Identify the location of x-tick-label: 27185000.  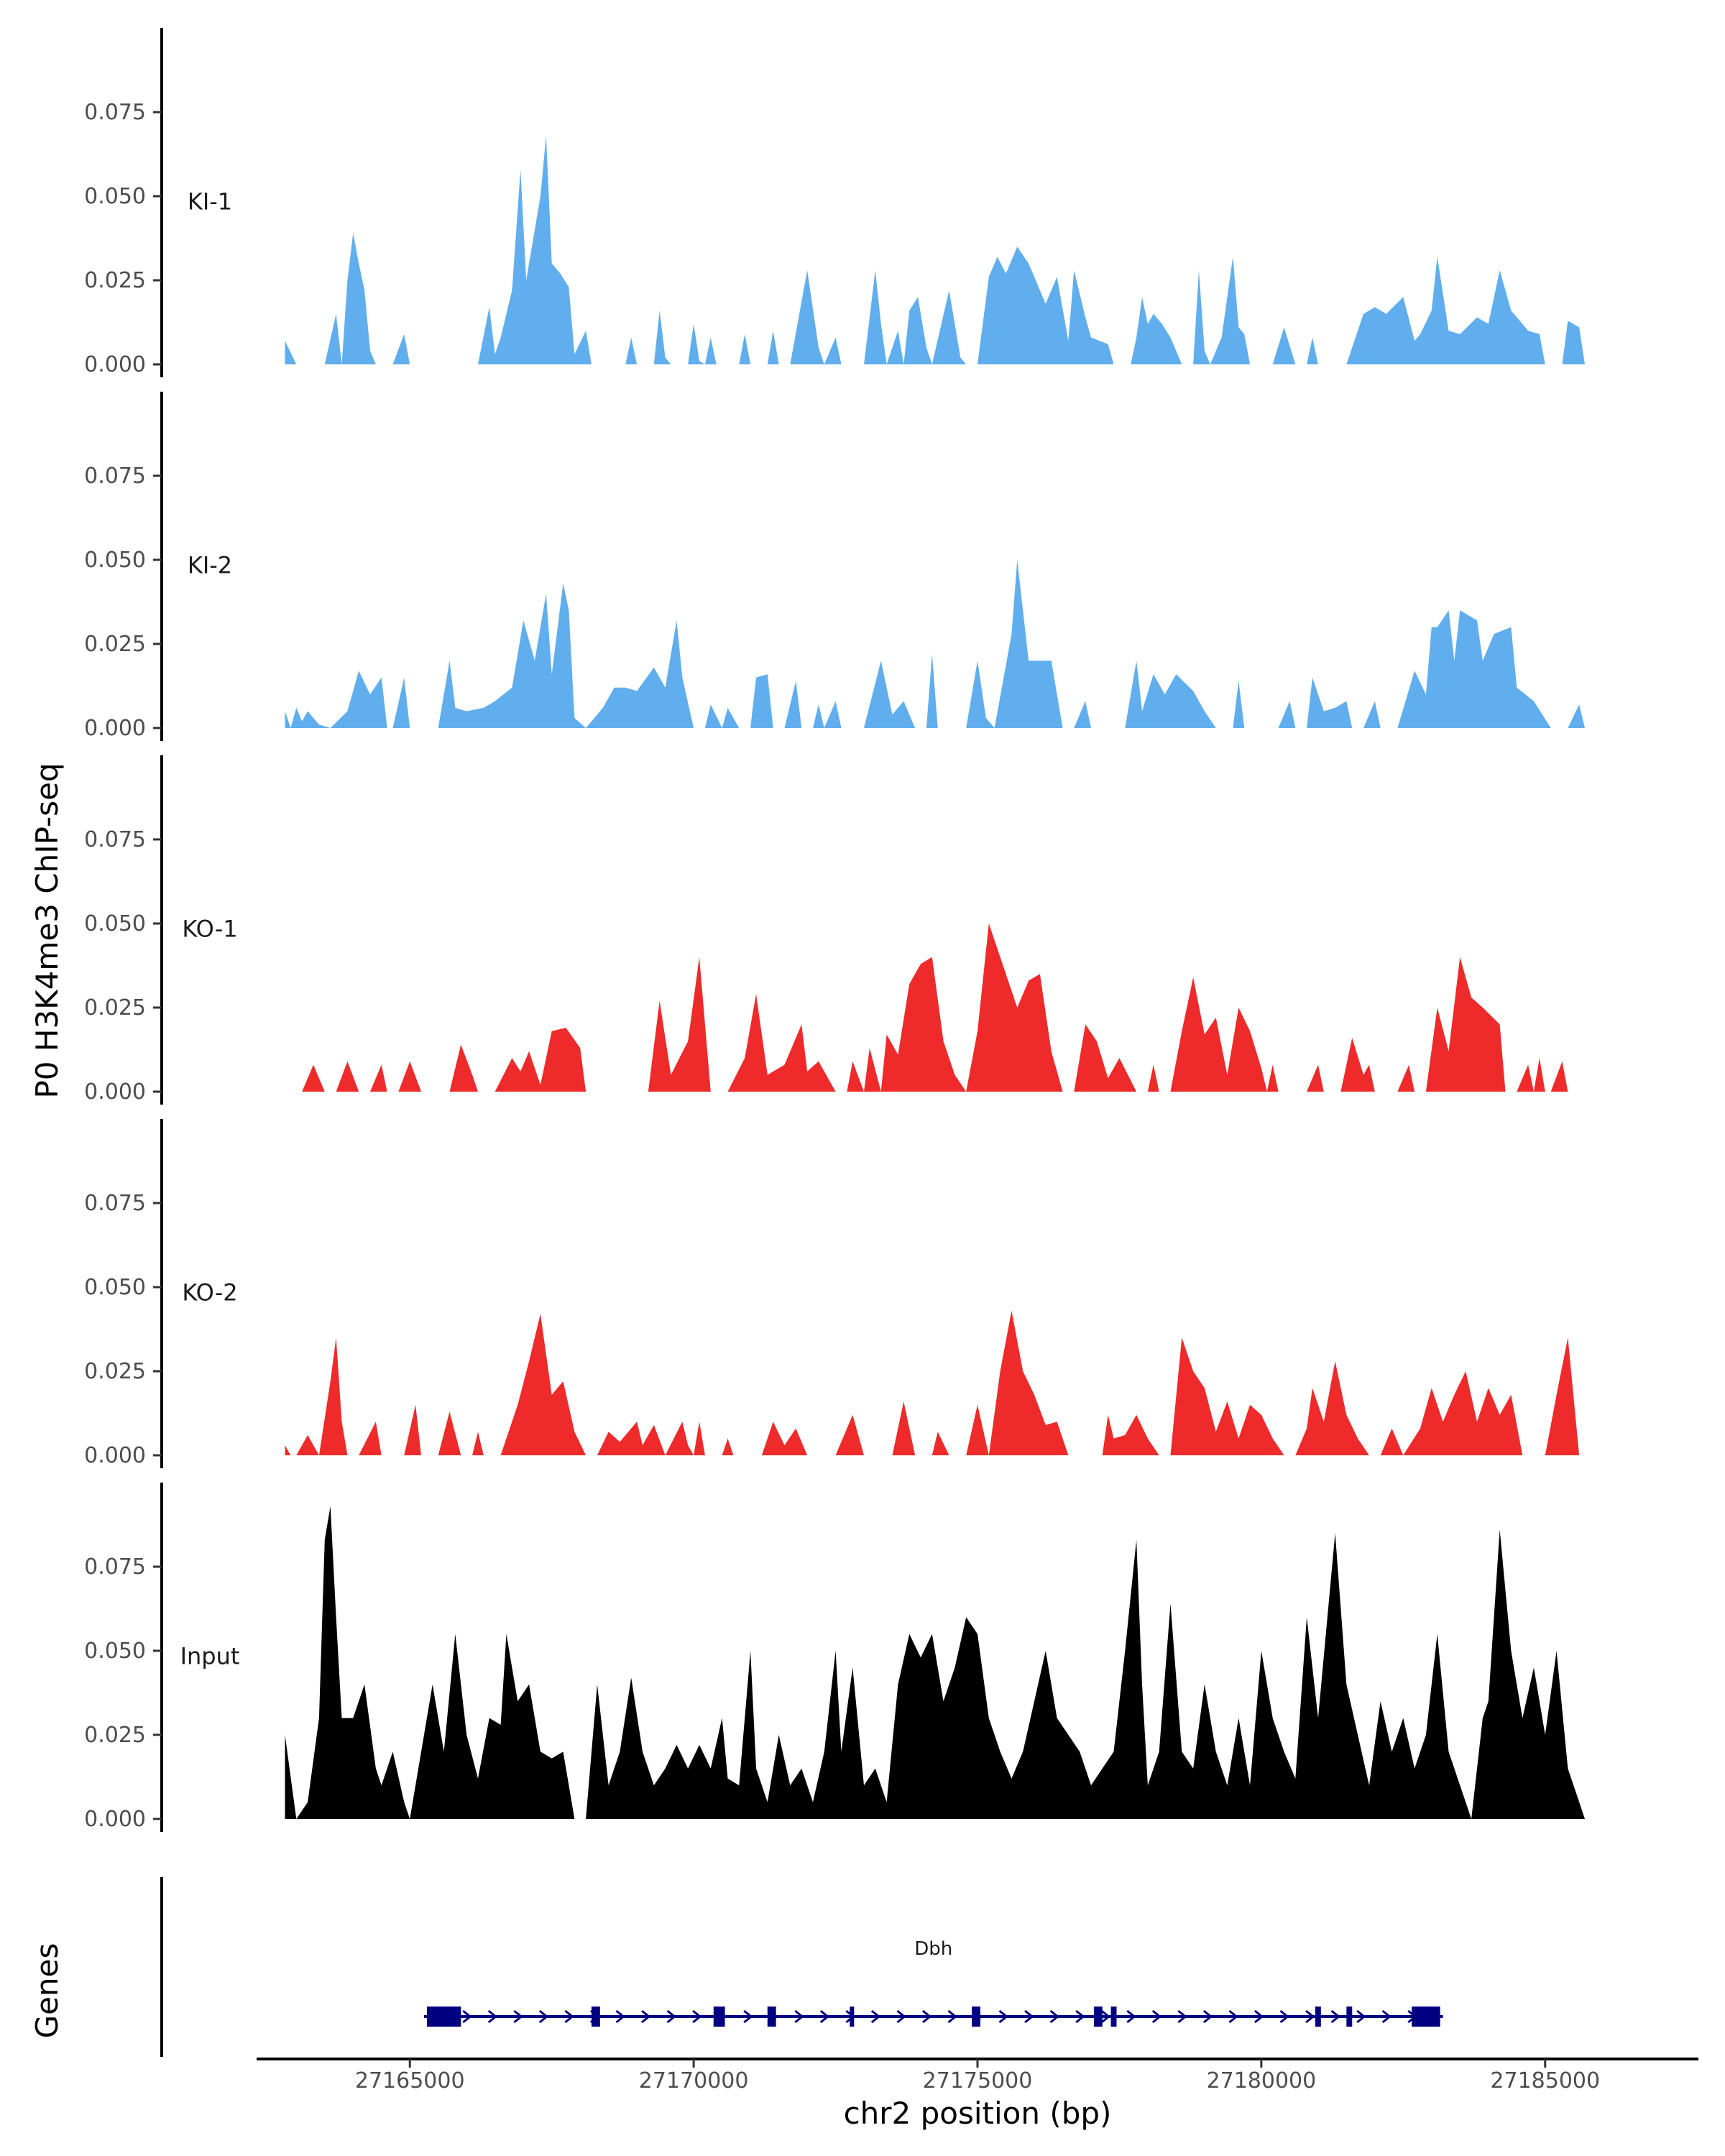
(1545, 2080).